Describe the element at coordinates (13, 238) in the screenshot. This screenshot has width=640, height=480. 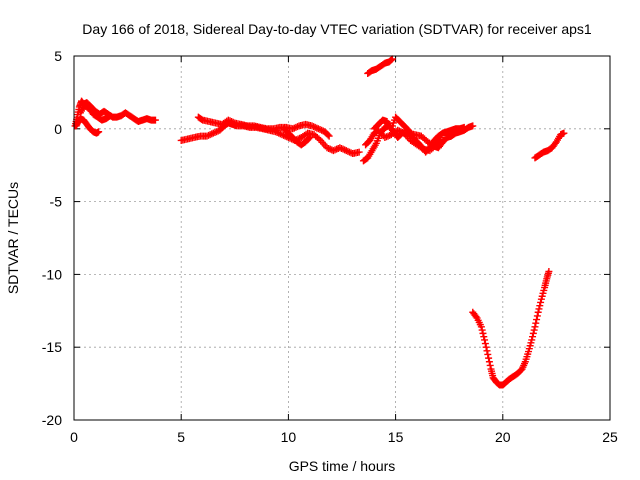
I see `y-axis-label: SDTVAR / TECUs` at that location.